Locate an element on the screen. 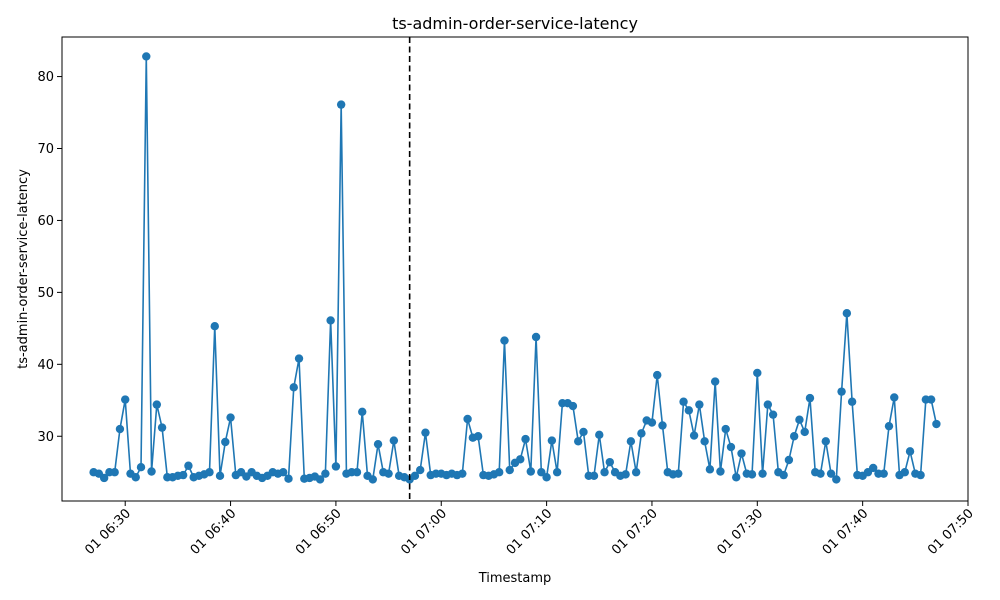 This screenshot has width=1000, height=600. x-tick-label: 01 07:20 is located at coordinates (635, 532).